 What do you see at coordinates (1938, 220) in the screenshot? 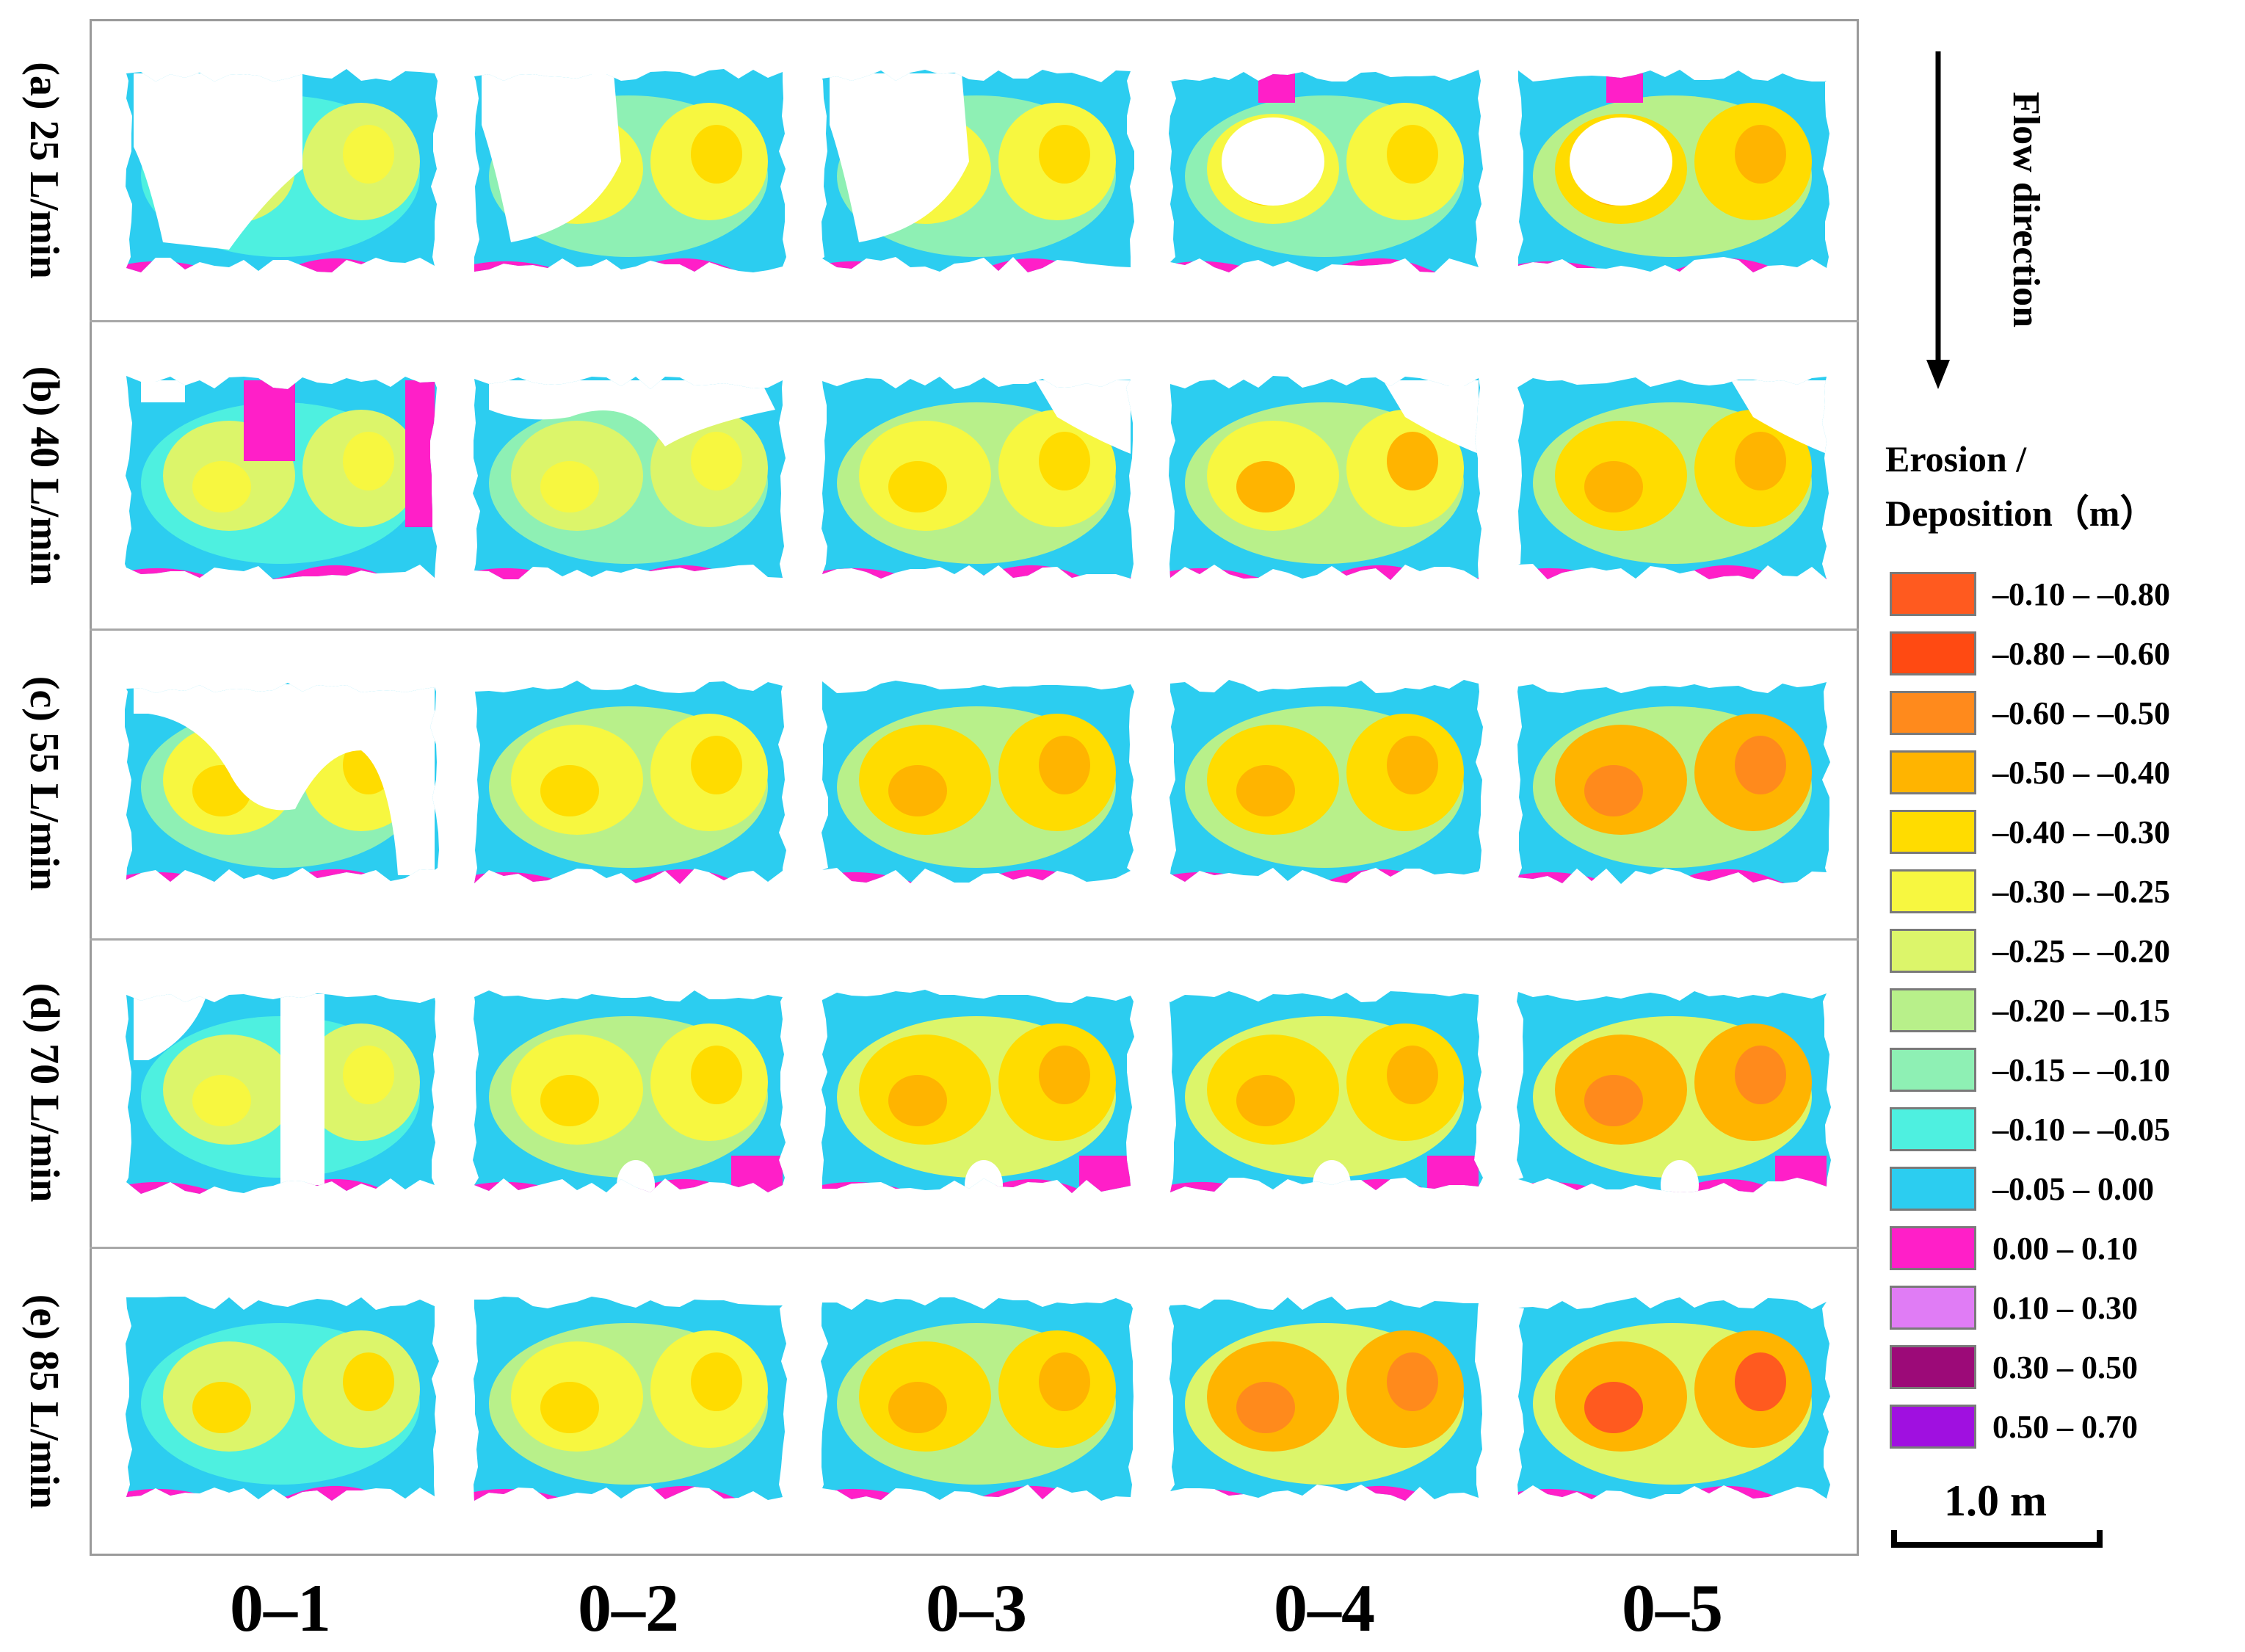
I see `flow-direction-arrow-icon` at bounding box center [1938, 220].